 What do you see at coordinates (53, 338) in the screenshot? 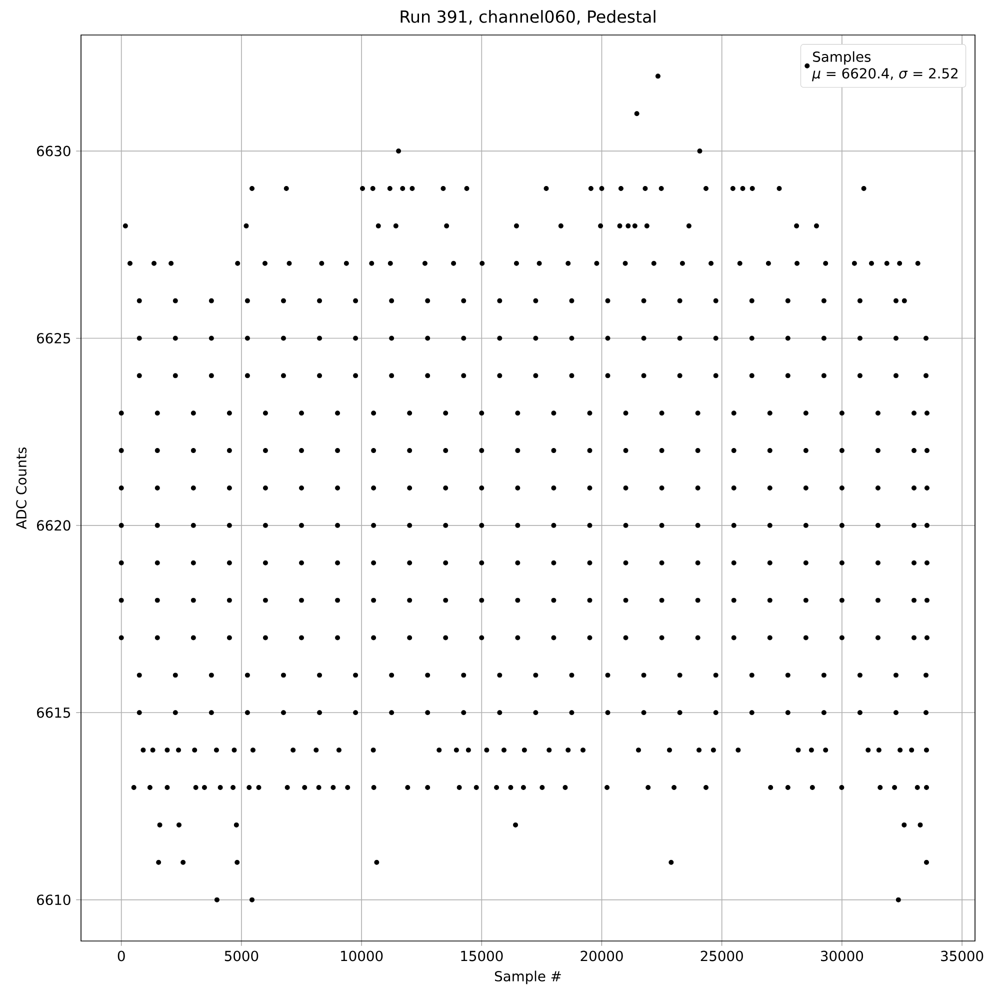
I see `y-tick-label: 6625` at bounding box center [53, 338].